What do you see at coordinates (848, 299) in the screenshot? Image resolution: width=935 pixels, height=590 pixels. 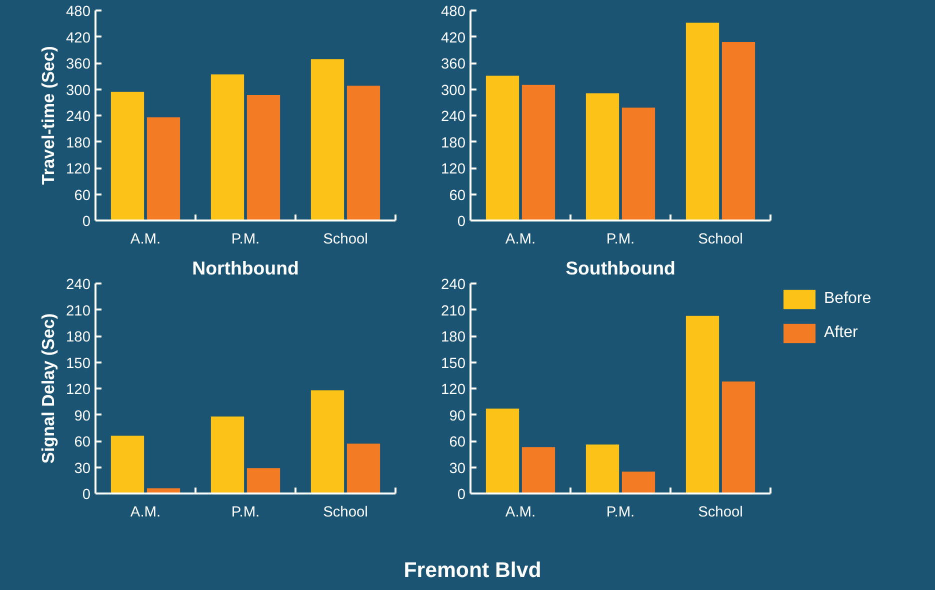 I see `legend-label: Before` at bounding box center [848, 299].